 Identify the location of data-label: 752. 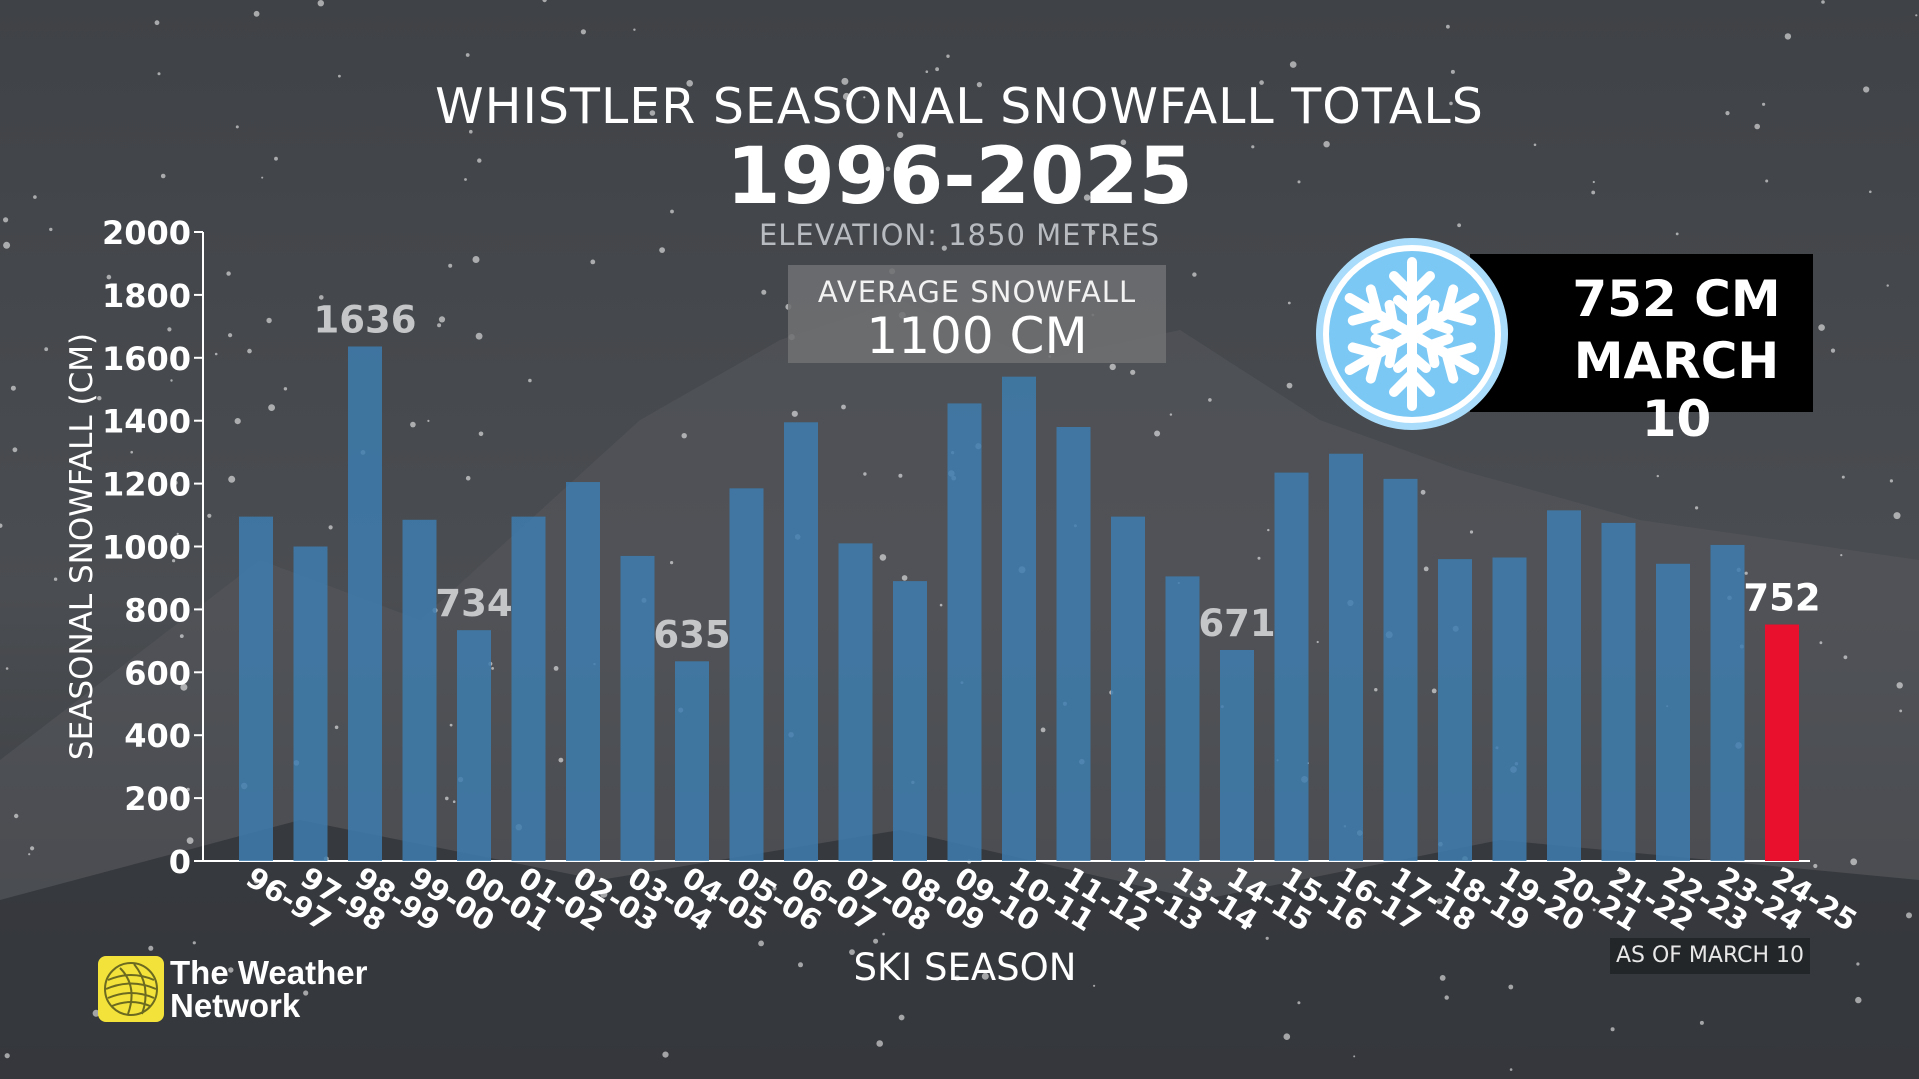
(1781, 597).